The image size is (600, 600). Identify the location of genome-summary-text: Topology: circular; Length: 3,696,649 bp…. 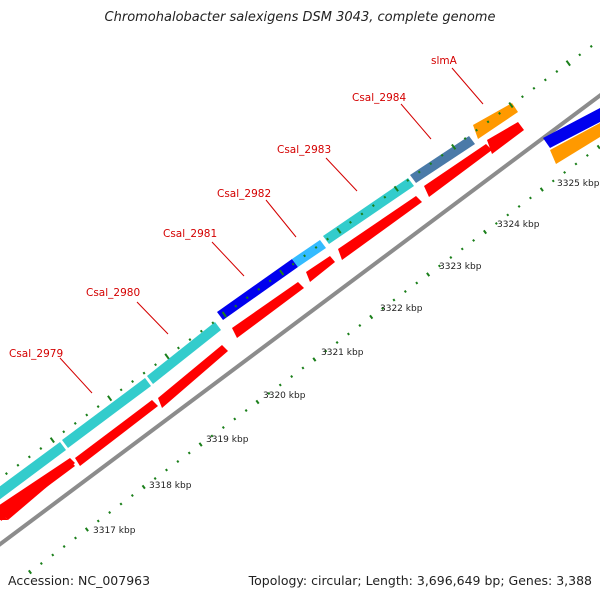
(420, 580).